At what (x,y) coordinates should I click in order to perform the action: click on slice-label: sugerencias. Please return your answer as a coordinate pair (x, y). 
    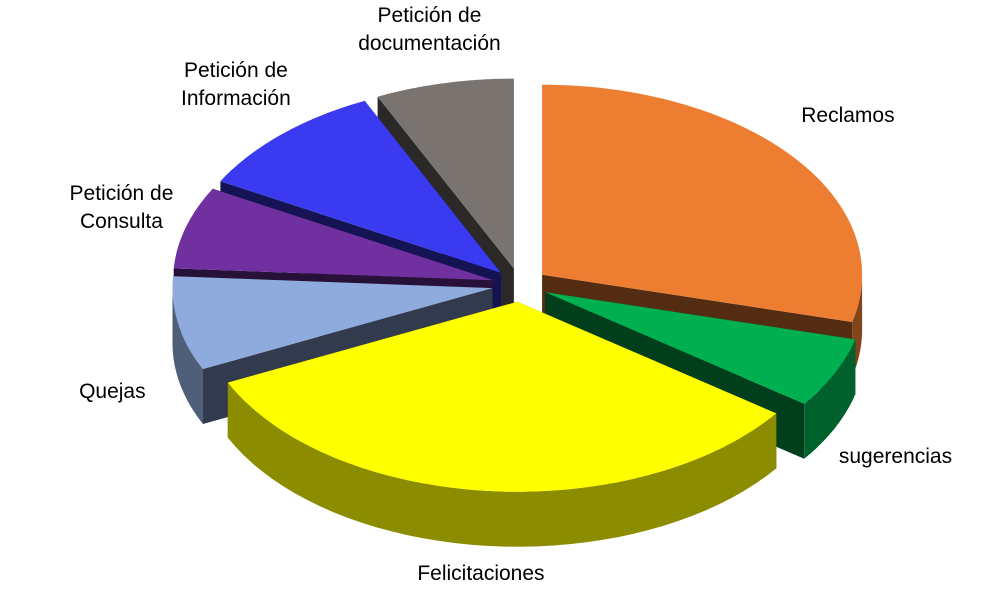
    Looking at the image, I should click on (895, 457).